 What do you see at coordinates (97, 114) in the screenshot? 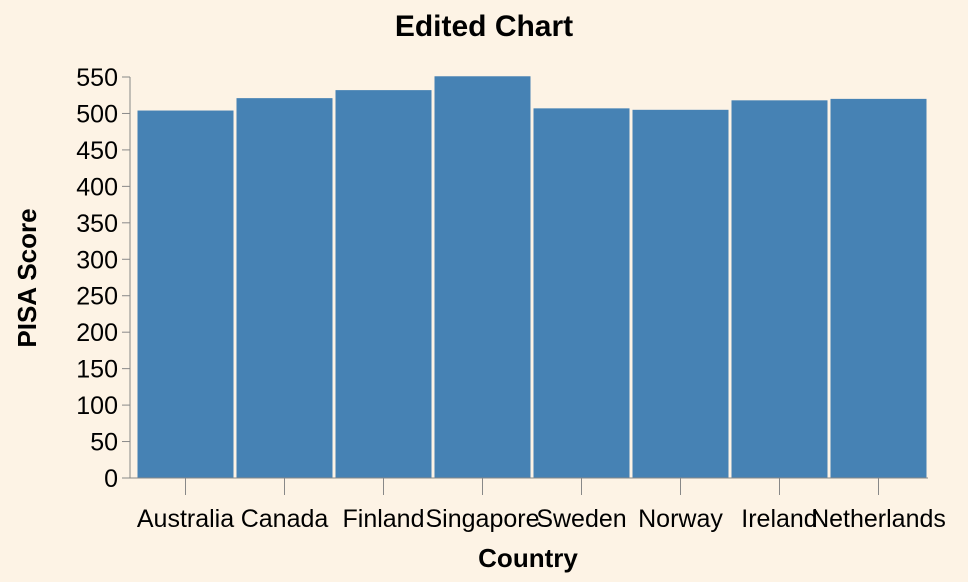
I see `y-tick-label: 500` at bounding box center [97, 114].